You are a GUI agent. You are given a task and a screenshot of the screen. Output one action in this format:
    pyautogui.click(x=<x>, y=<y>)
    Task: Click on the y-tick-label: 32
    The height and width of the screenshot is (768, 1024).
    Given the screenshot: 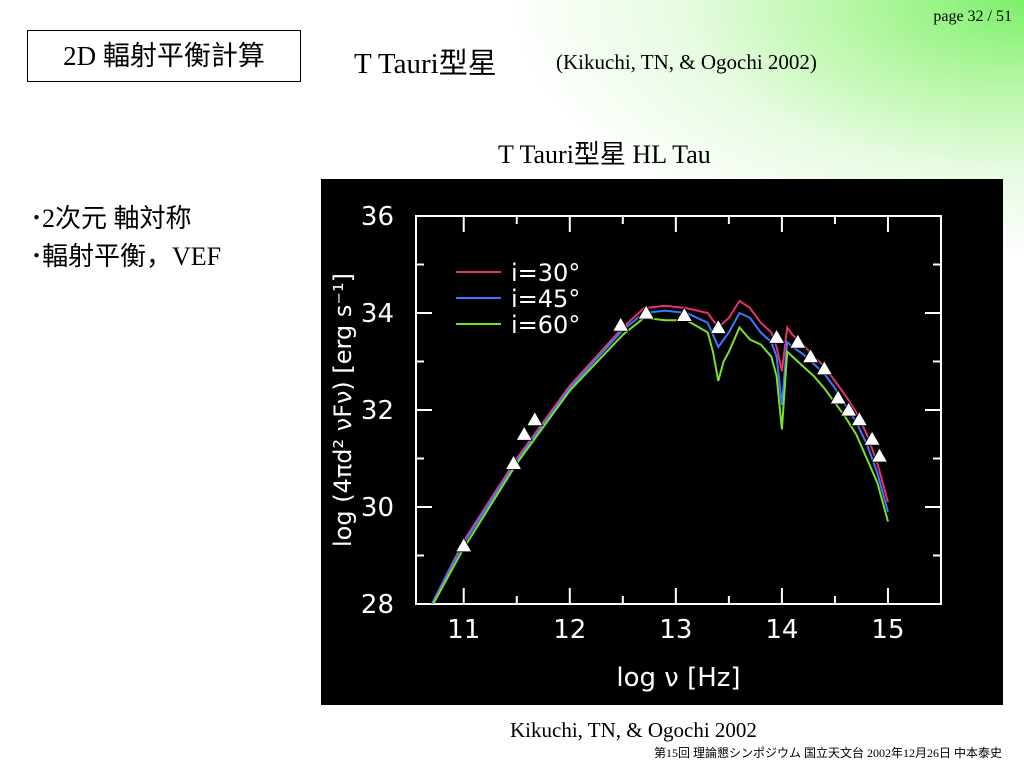 What is the action you would take?
    pyautogui.click(x=377, y=411)
    